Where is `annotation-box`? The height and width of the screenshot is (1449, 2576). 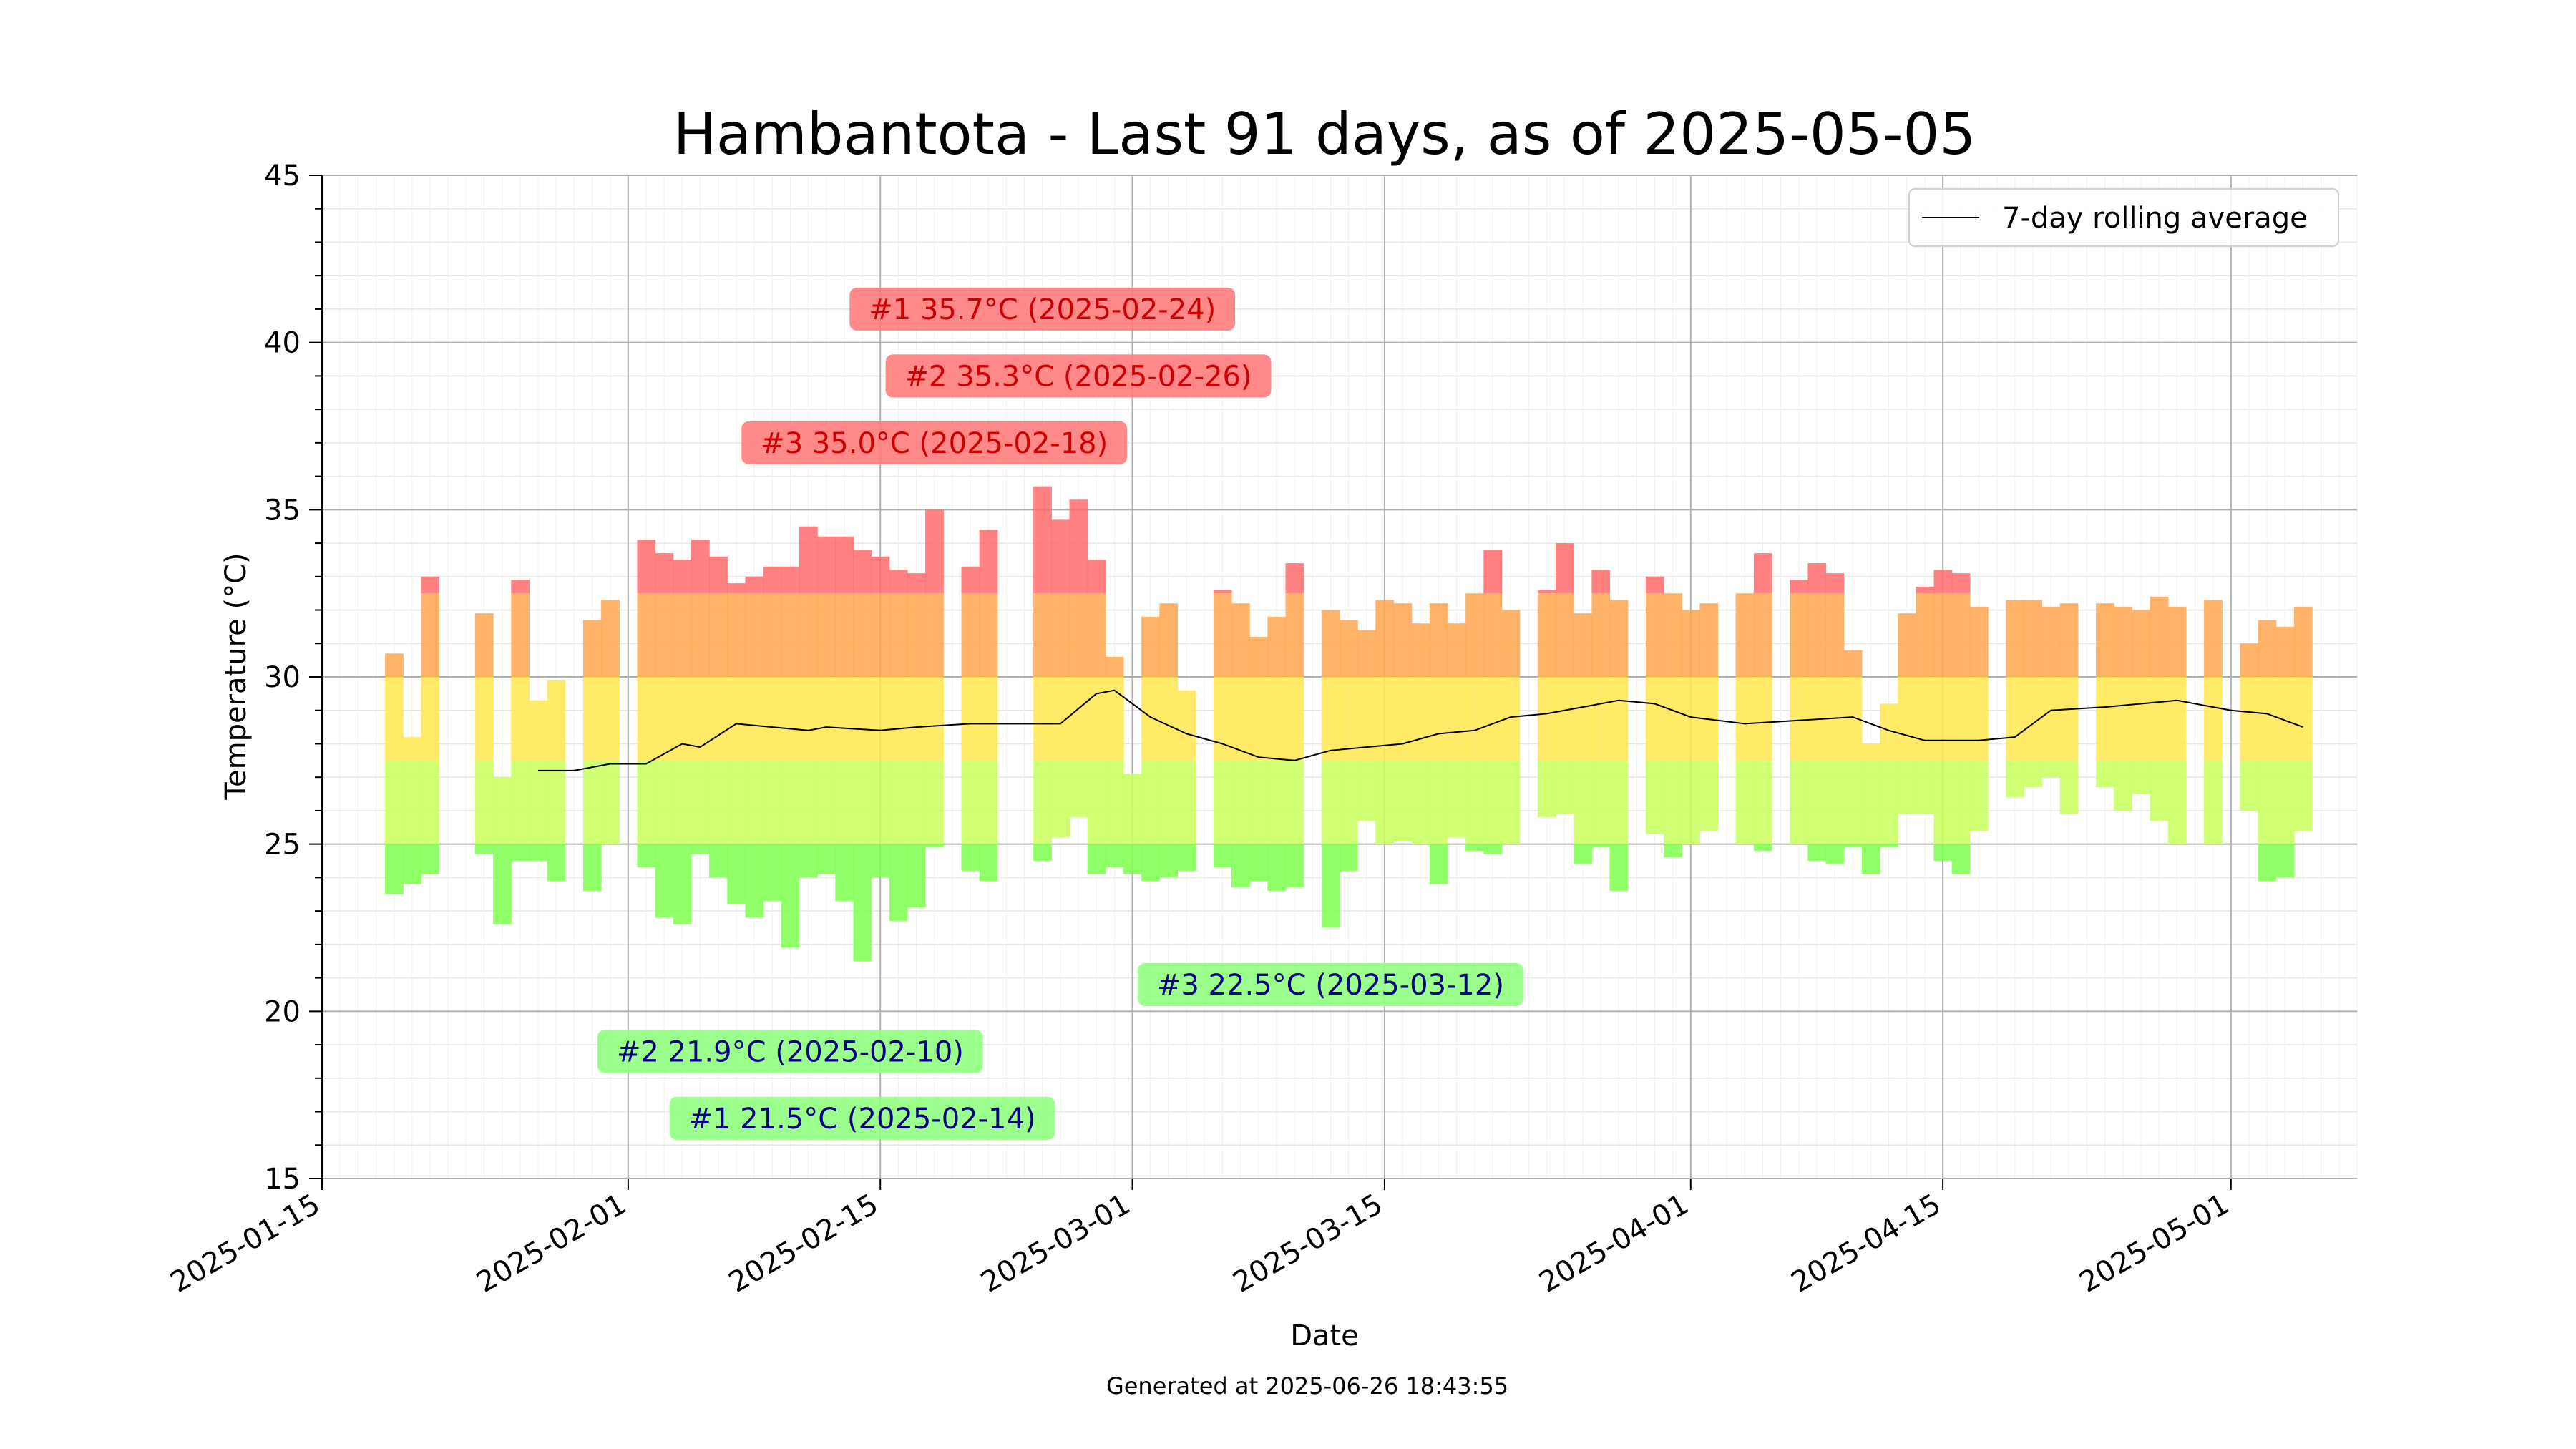
annotation-box is located at coordinates (1042, 309).